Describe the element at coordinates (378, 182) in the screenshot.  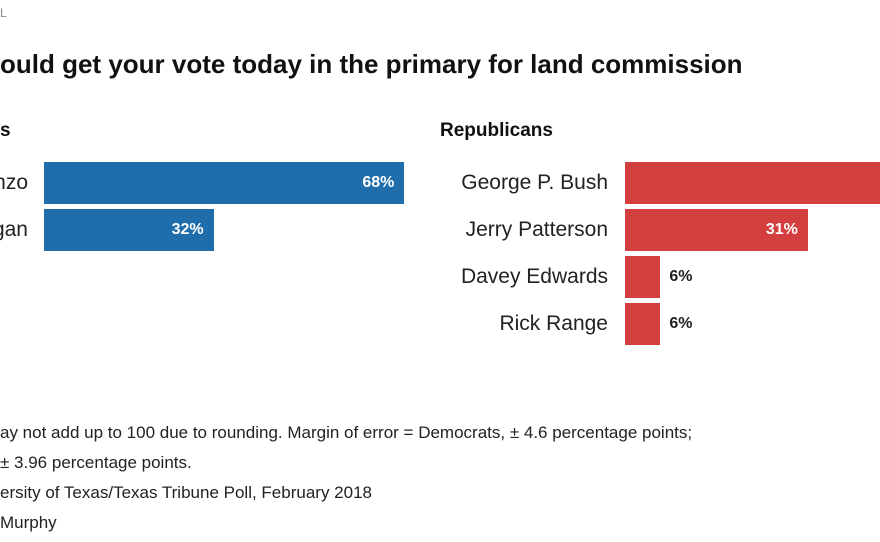
I see `bar-value-label: 68%` at that location.